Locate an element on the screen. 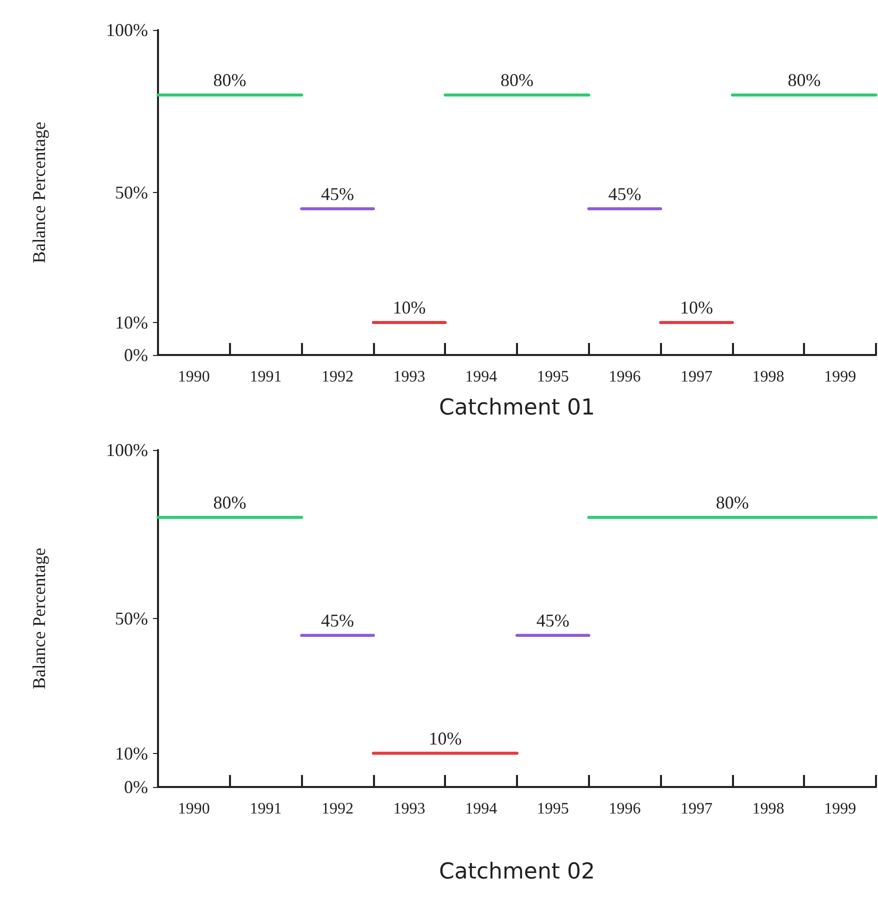 This screenshot has height=901, width=878. x-axis-title: Catchment 01 is located at coordinates (517, 408).